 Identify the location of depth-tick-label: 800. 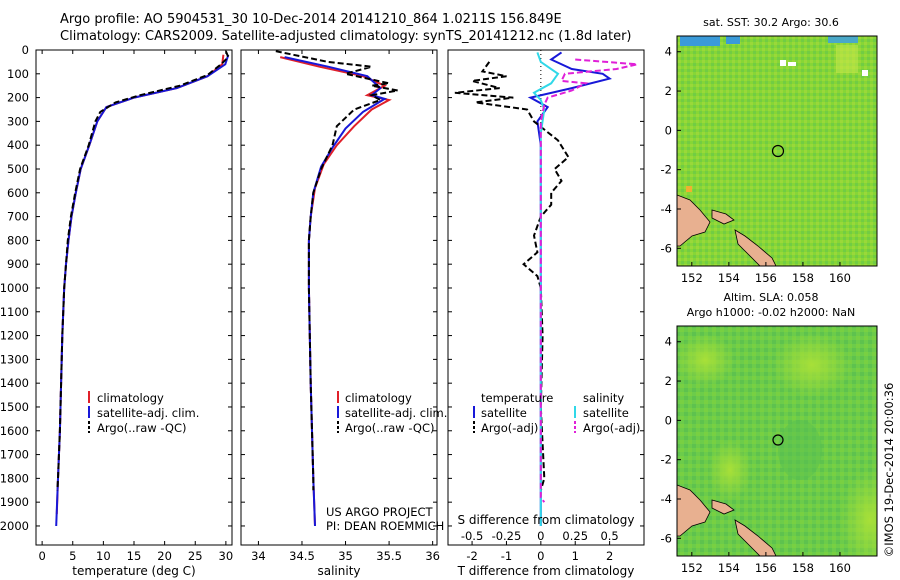
(18, 240).